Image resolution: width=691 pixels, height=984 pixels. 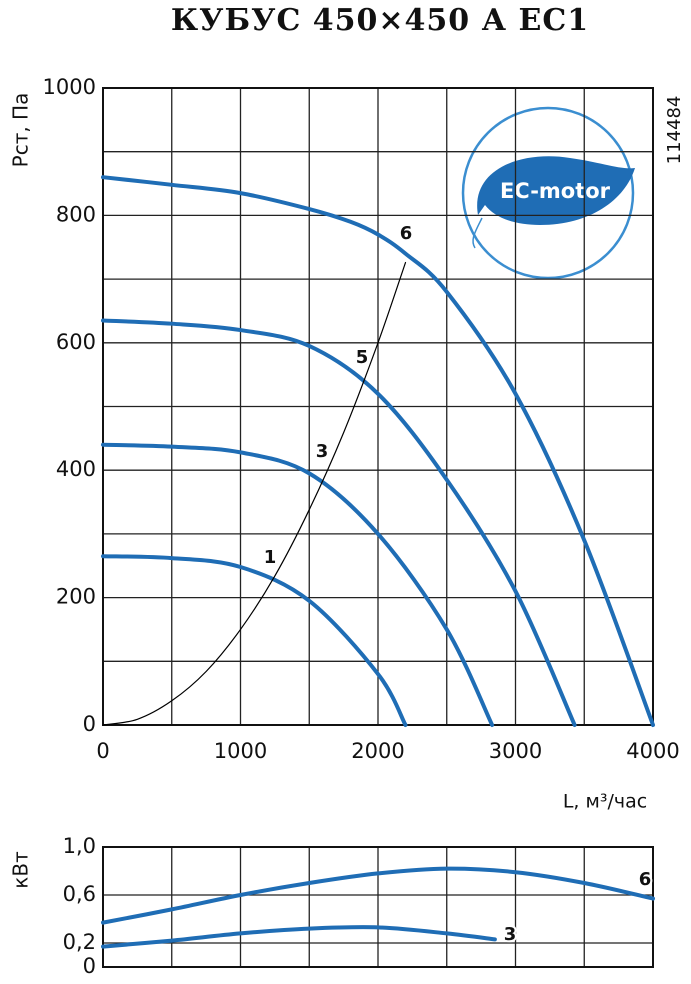 What do you see at coordinates (380, 20) in the screenshot?
I see `page-title: КУБУС 450×450 А ЕС1` at bounding box center [380, 20].